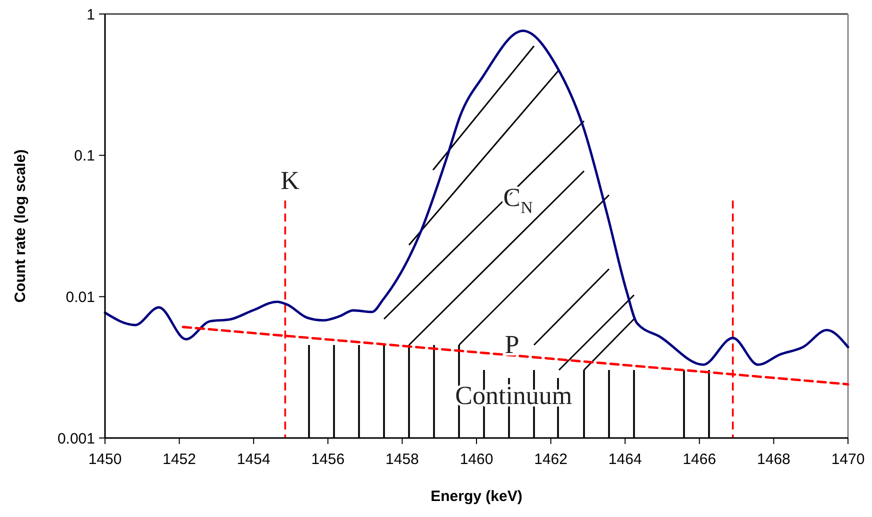  Describe the element at coordinates (20, 226) in the screenshot. I see `y-axis-title: Count rate (log scale)` at that location.